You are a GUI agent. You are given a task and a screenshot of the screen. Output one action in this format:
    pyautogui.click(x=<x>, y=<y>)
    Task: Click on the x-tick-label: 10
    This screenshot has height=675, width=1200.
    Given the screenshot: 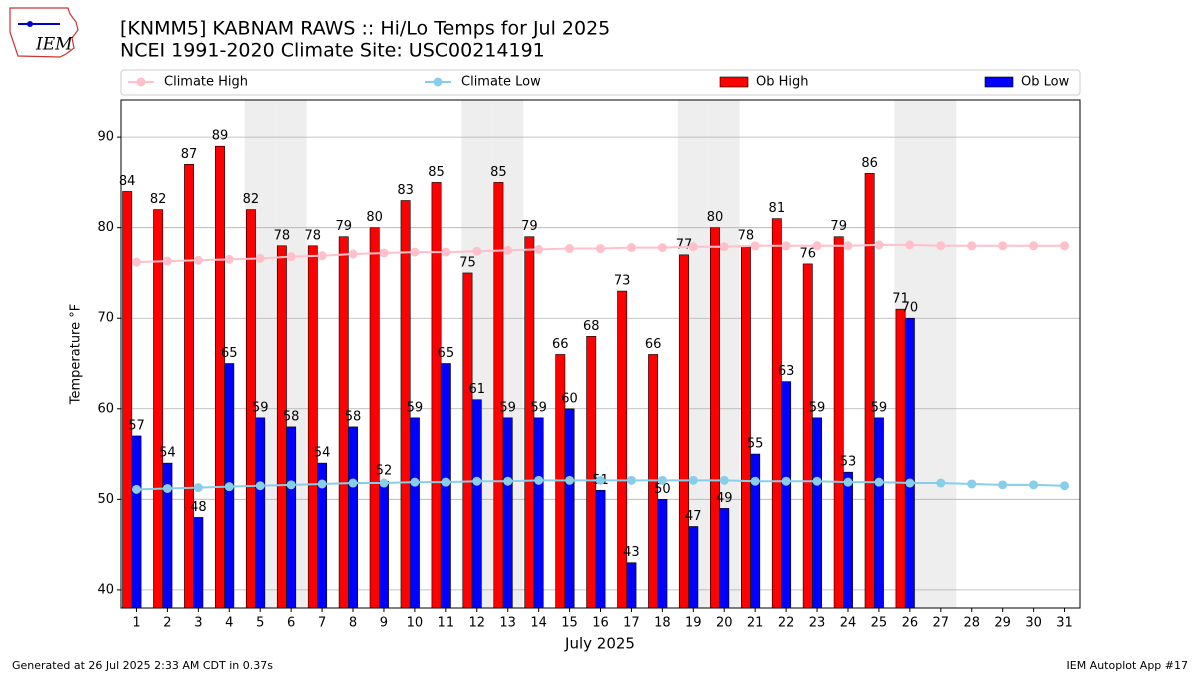 What is the action you would take?
    pyautogui.click(x=415, y=623)
    